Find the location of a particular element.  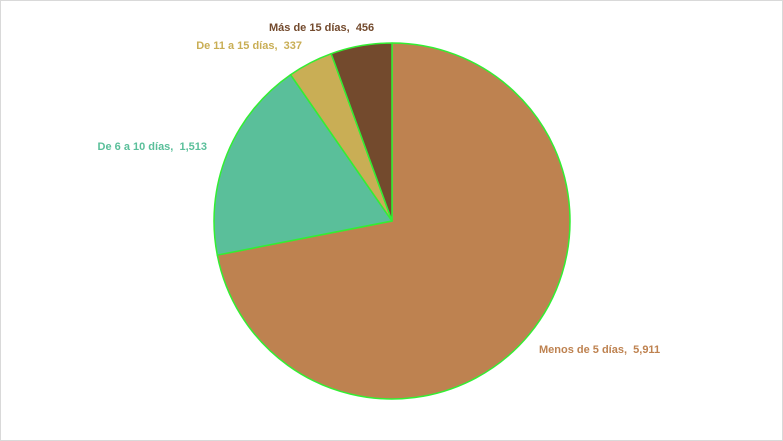

data-label-mas-de-15-dias: Más de 15 días, 456 is located at coordinates (321, 28).